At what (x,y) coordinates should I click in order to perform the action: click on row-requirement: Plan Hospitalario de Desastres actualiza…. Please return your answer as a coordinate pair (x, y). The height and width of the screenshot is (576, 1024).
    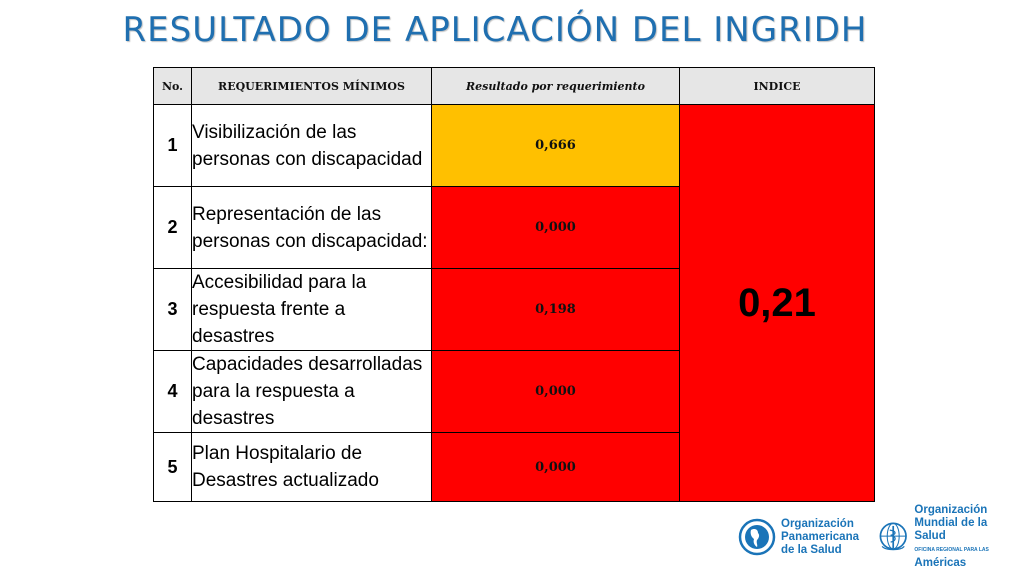
    Looking at the image, I should click on (311, 467).